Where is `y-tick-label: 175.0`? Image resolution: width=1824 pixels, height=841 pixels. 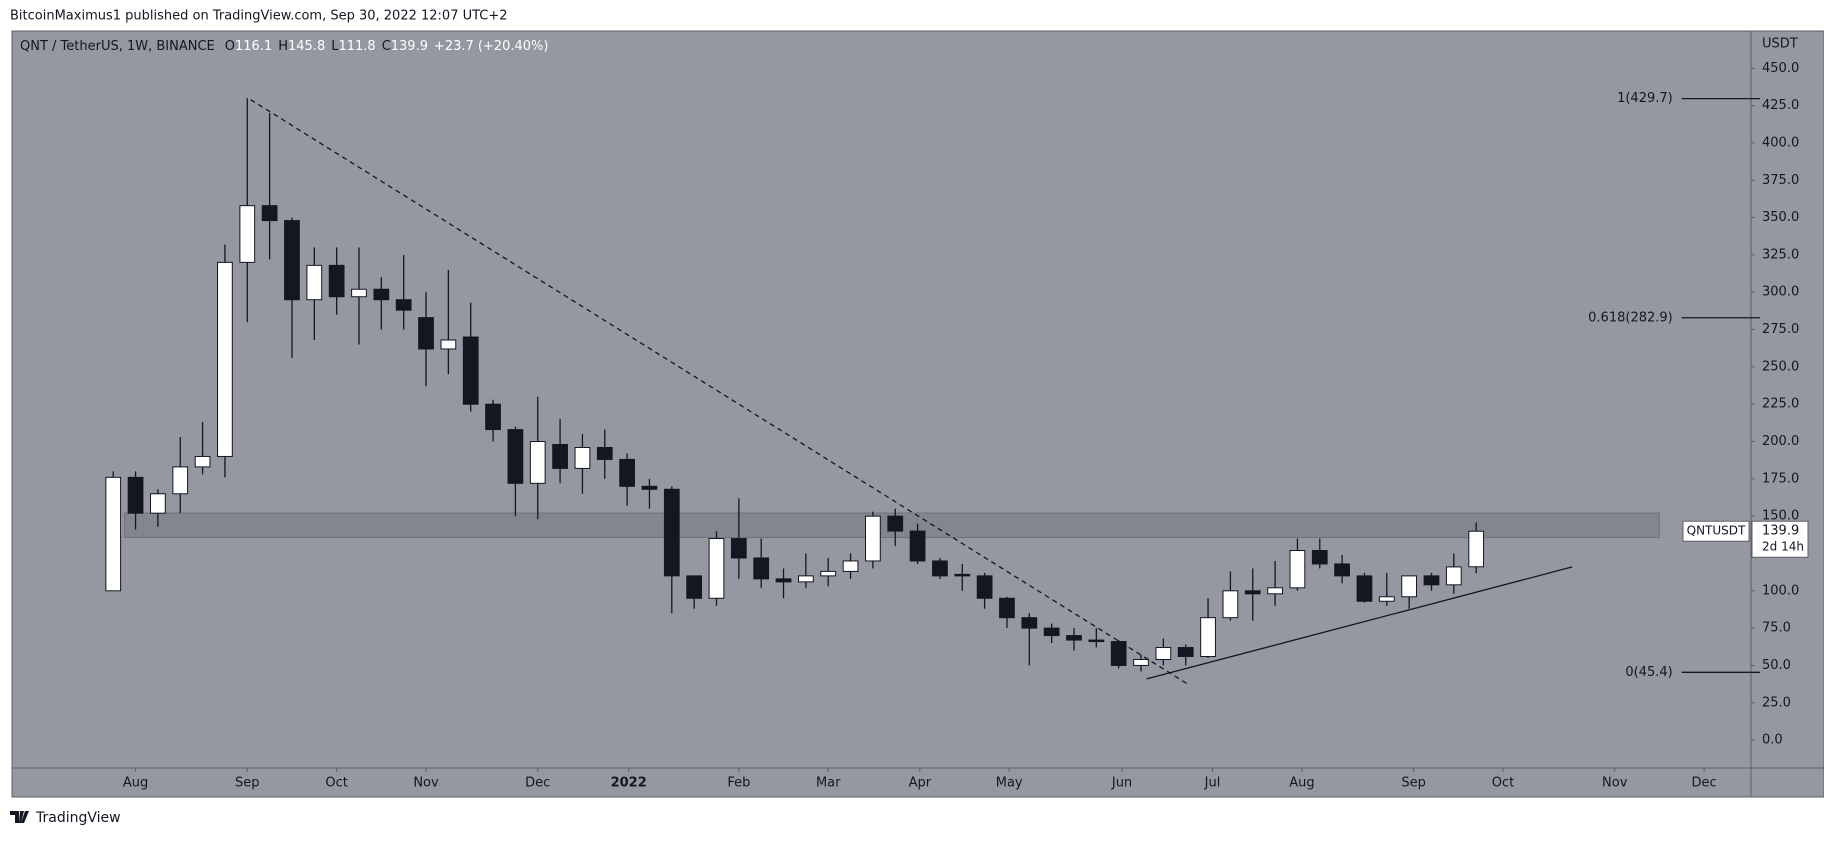
y-tick-label: 175.0 is located at coordinates (1780, 478).